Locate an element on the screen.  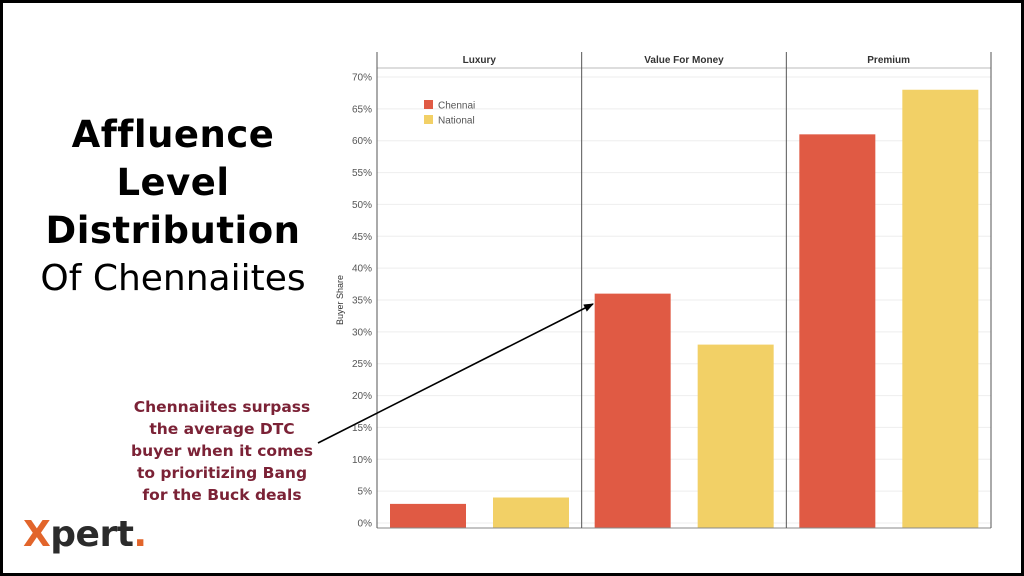
facet-label: Value For Money is located at coordinates (684, 60).